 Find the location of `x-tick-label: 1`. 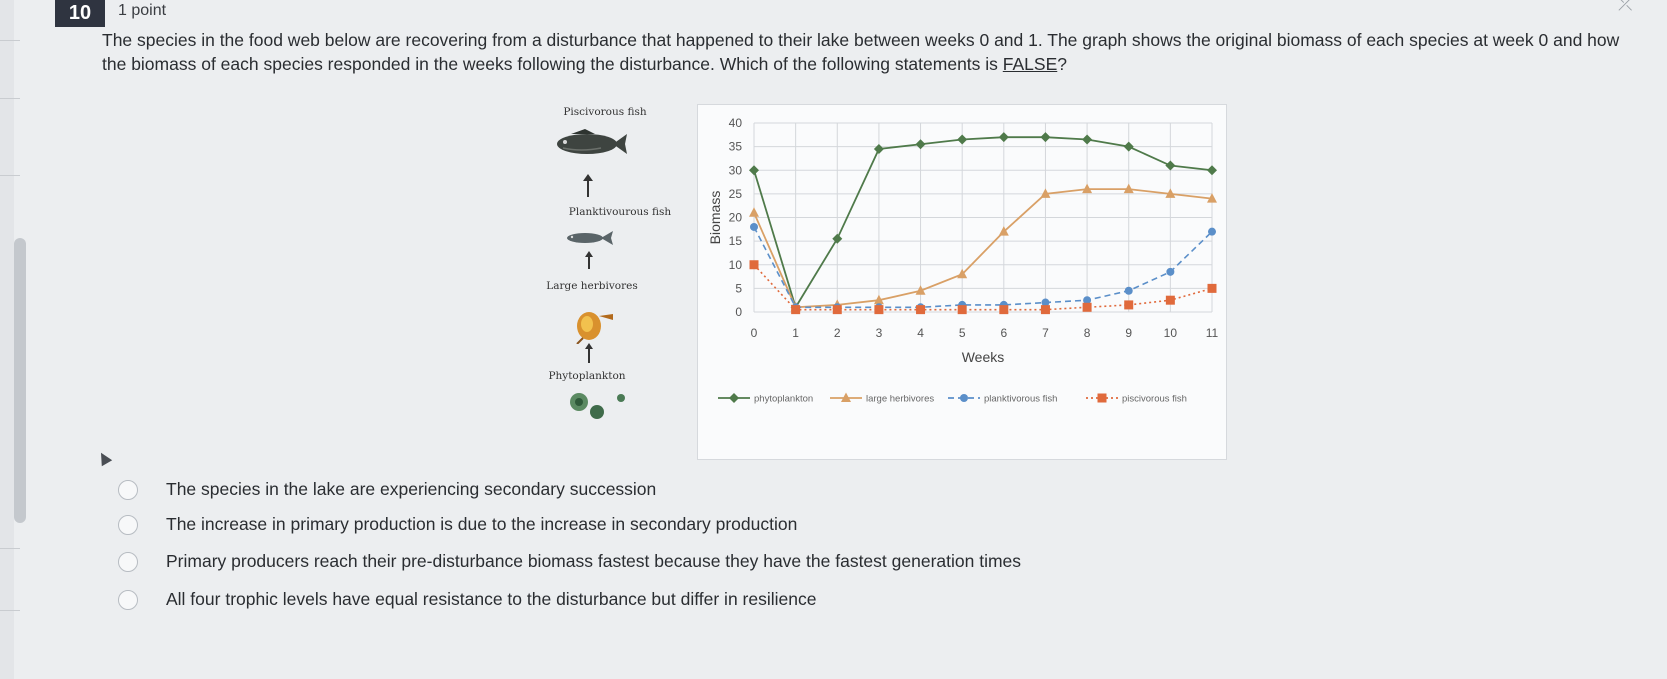

x-tick-label: 1 is located at coordinates (795, 333).